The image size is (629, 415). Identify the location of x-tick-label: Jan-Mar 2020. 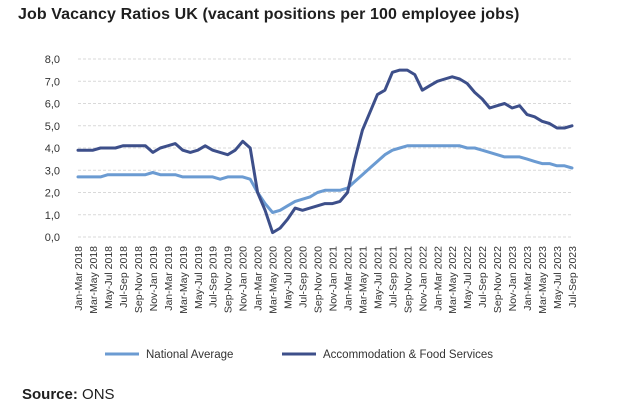
(259, 278).